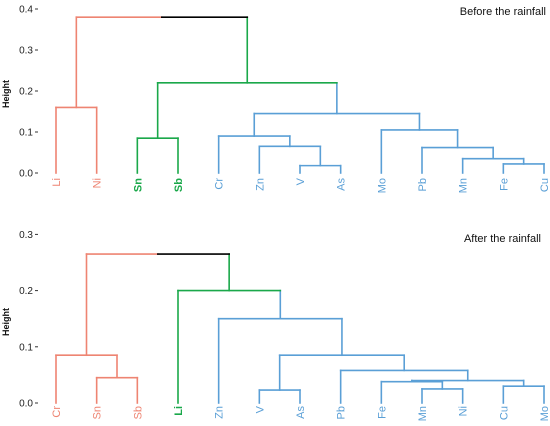 Image resolution: width=550 pixels, height=426 pixels. I want to click on panel-title: Before the rainfall, so click(503, 12).